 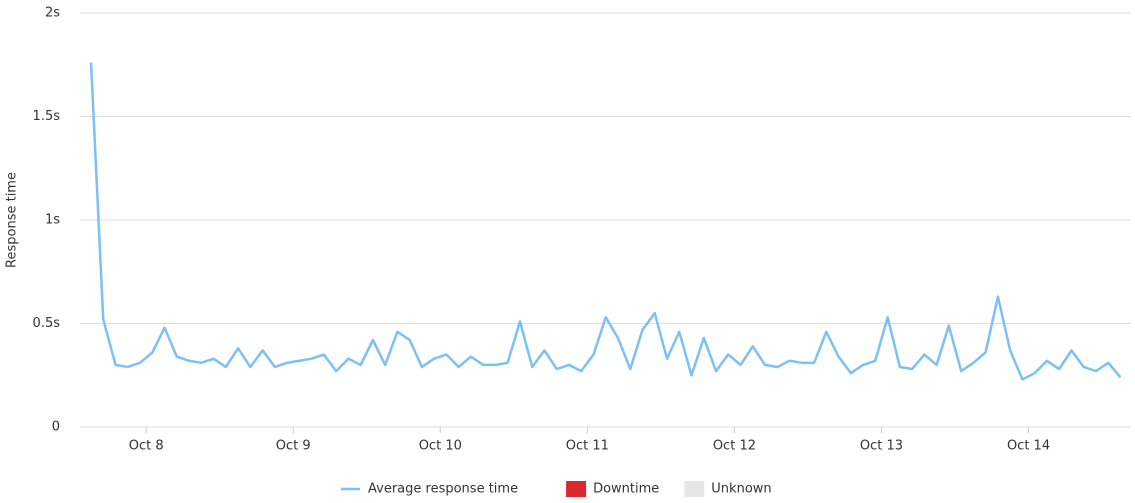 What do you see at coordinates (56, 427) in the screenshot?
I see `y-tick-label: 0` at bounding box center [56, 427].